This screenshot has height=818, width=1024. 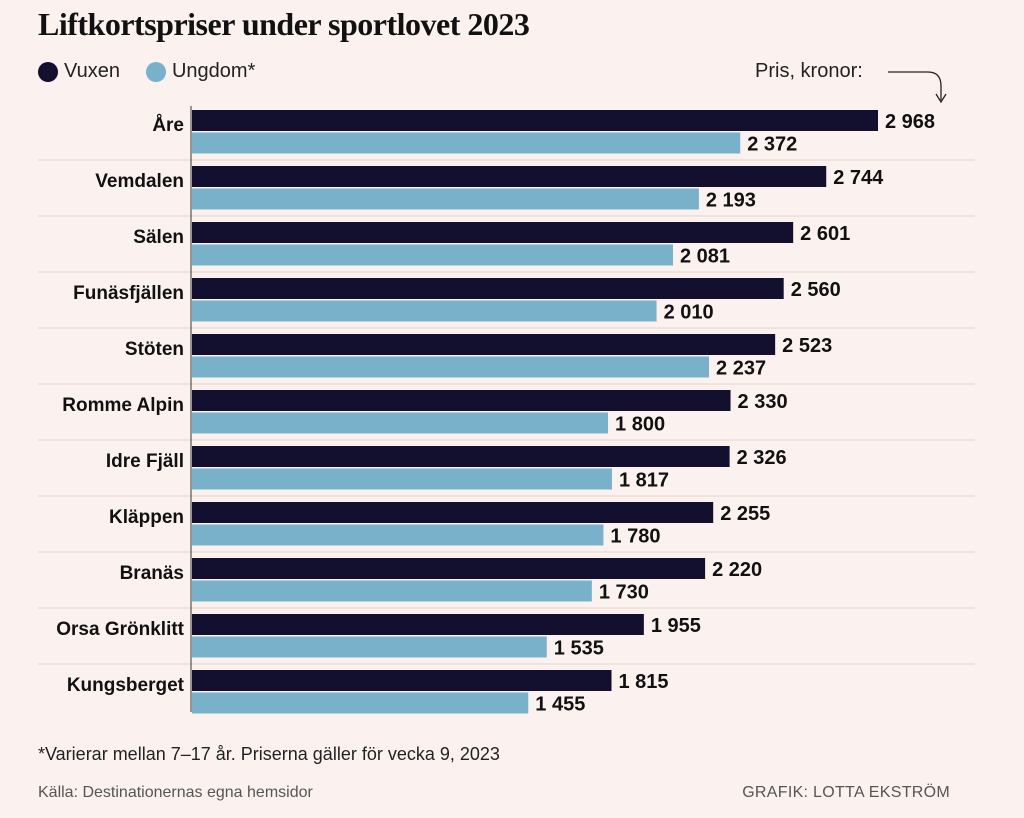 I want to click on legend-label-ungdom: Ungdom*, so click(x=213, y=71).